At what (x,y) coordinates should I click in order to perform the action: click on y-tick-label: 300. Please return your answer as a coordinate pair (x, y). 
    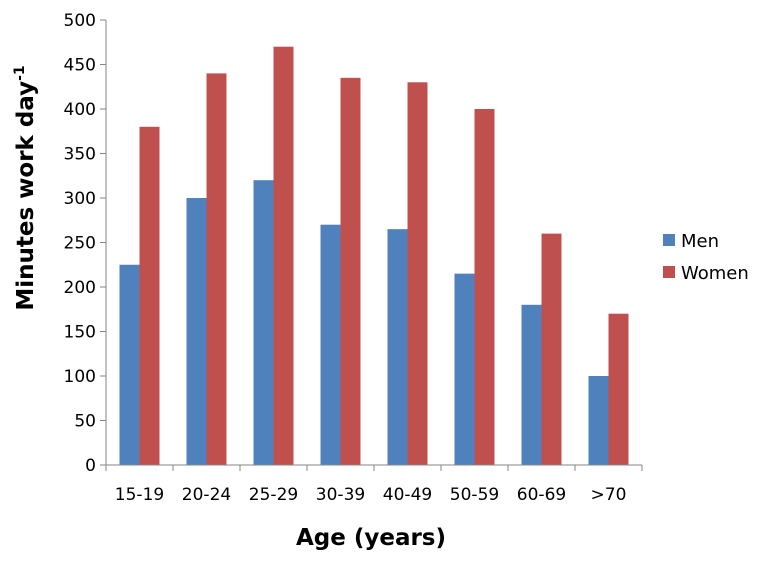
    Looking at the image, I should click on (80, 199).